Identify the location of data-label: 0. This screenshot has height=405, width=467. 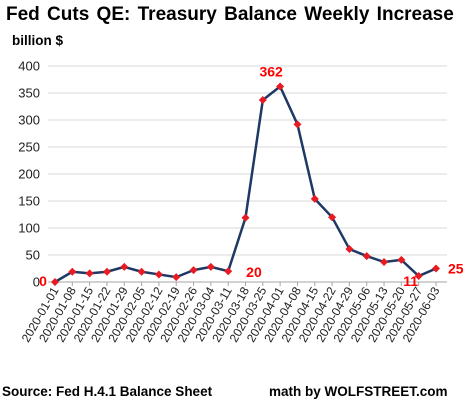
(43, 281).